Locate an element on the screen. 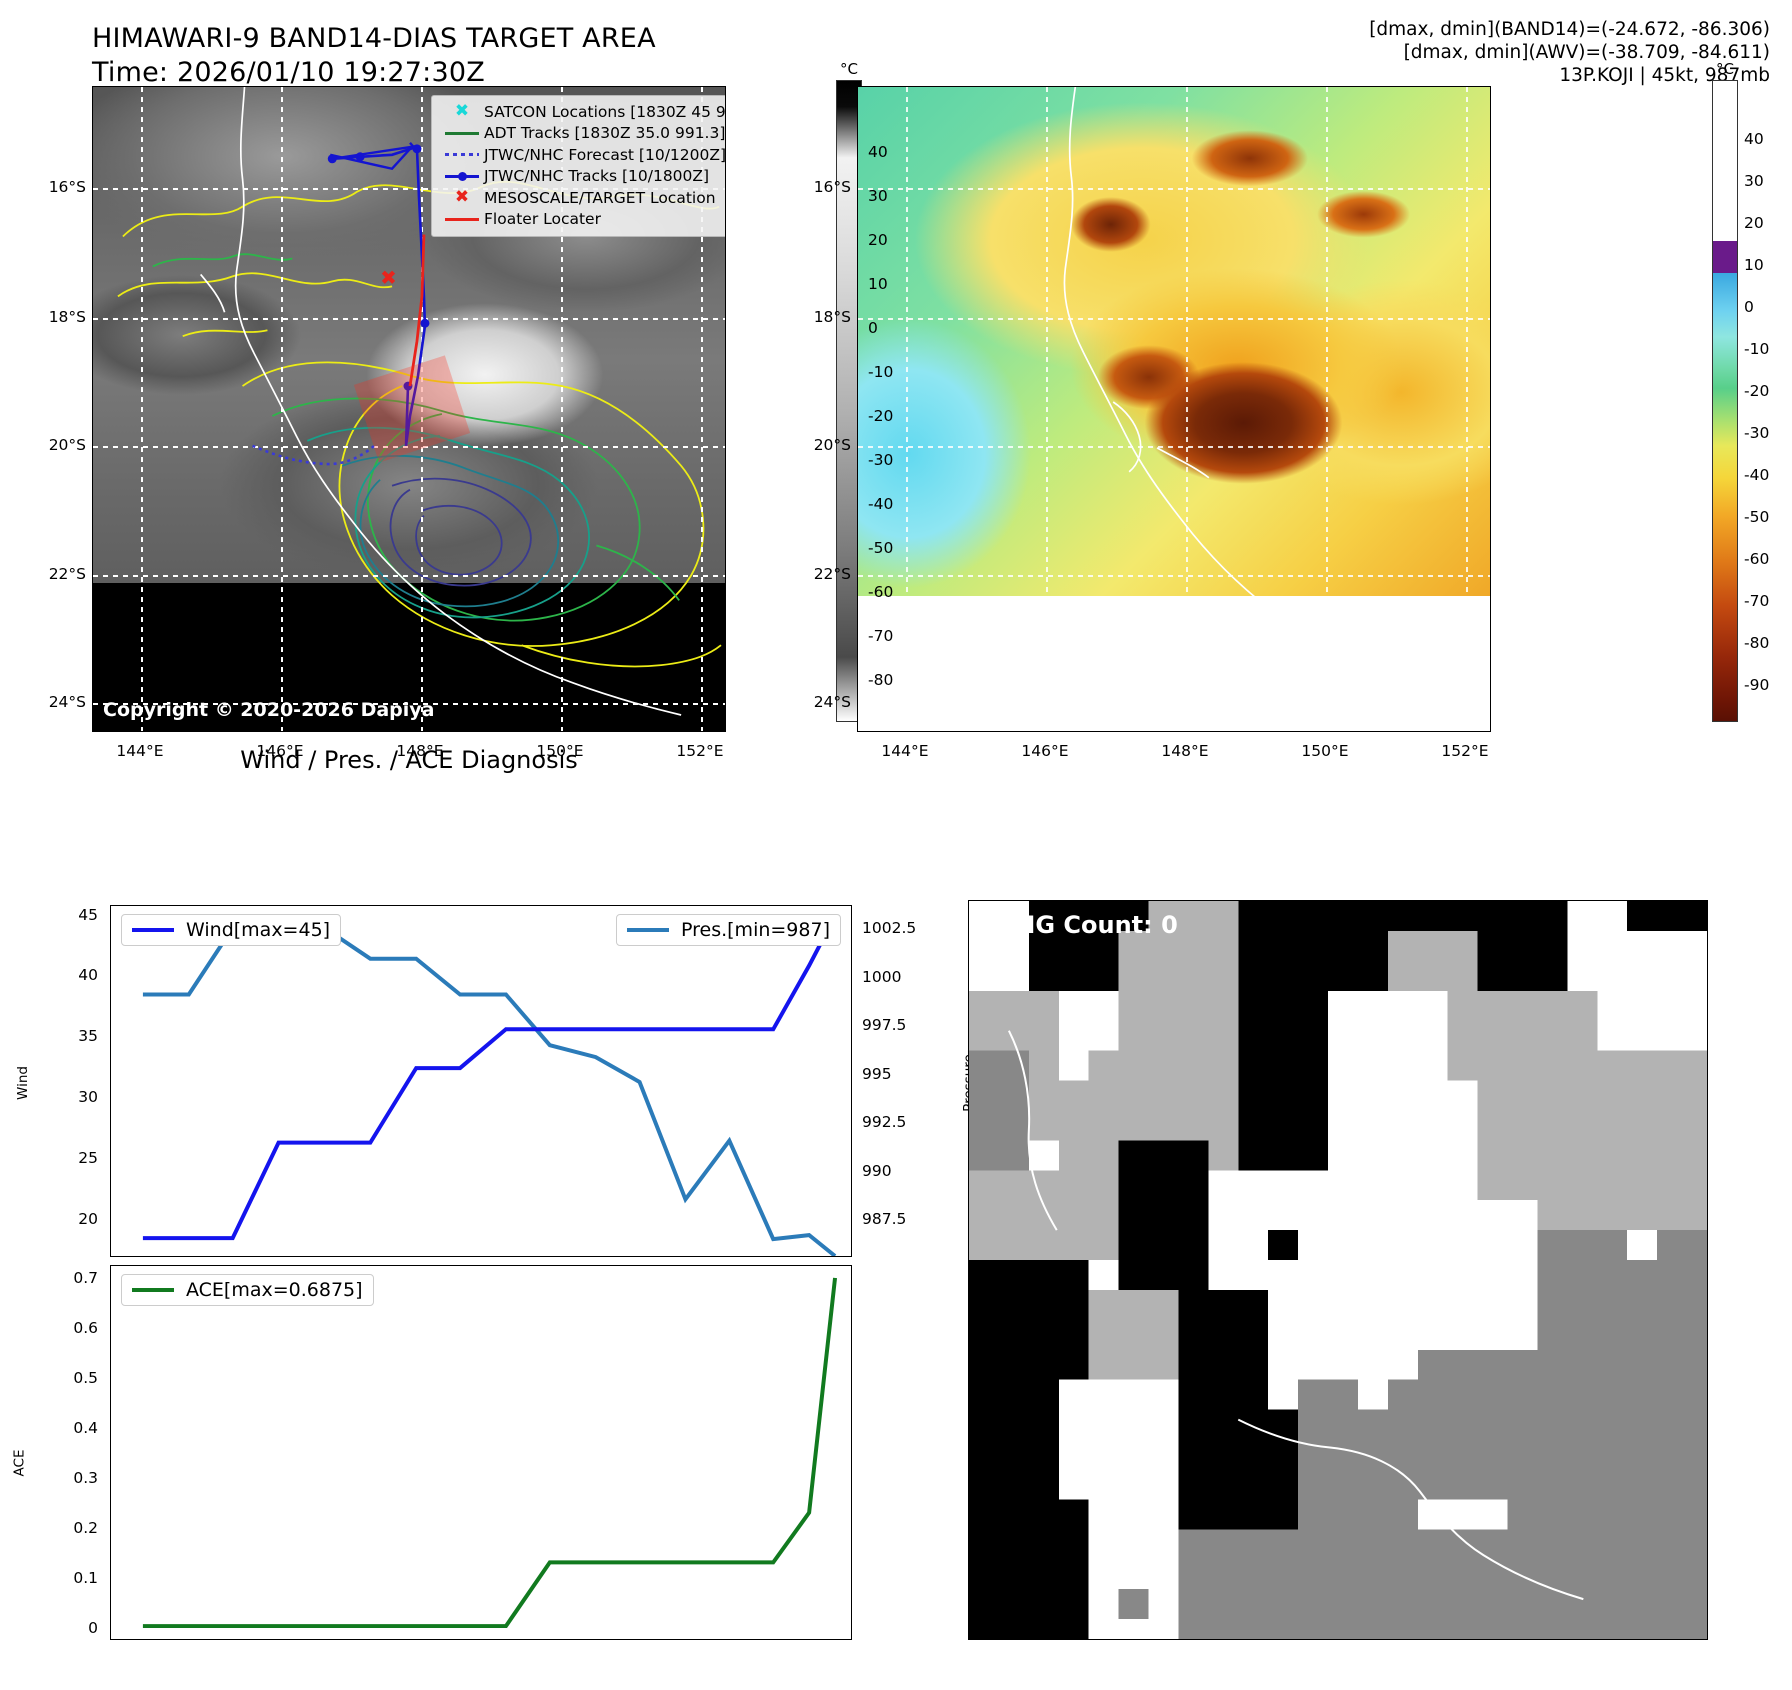 This screenshot has width=1792, height=1690. gridline-lon-152e is located at coordinates (702, 409).